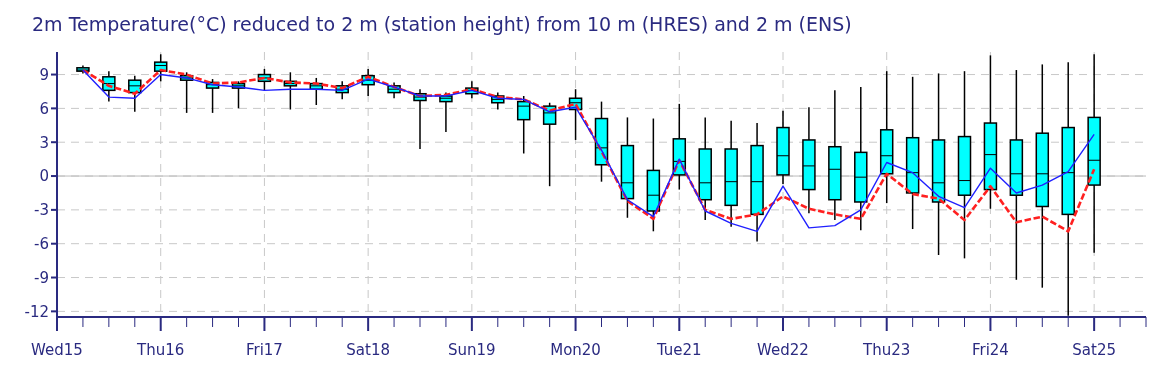 The width and height of the screenshot is (1159, 370). I want to click on y-tick-label: 9, so click(44, 74).